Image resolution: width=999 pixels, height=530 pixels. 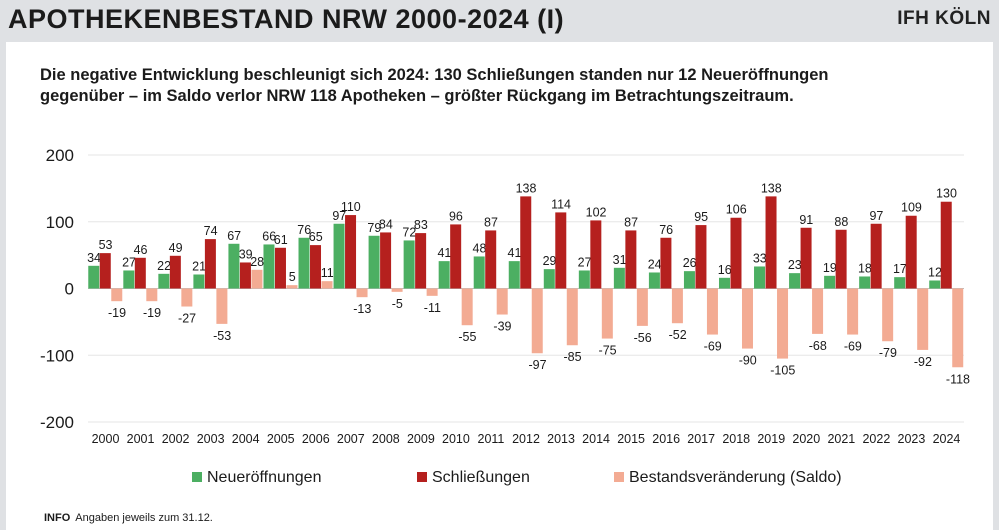 What do you see at coordinates (129, 262) in the screenshot?
I see `data-label: 27` at bounding box center [129, 262].